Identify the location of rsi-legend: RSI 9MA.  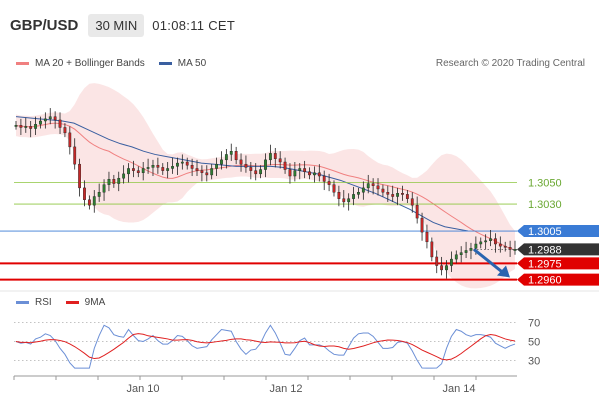
(60, 302).